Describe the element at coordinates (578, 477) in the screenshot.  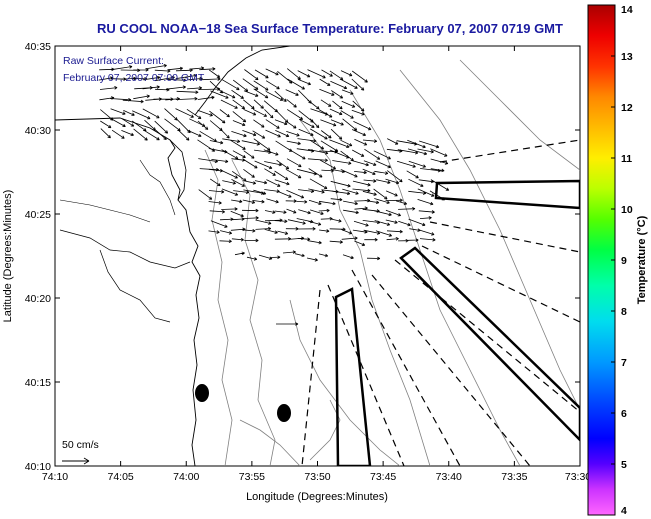
I see `x-tick-label: 73:30` at that location.